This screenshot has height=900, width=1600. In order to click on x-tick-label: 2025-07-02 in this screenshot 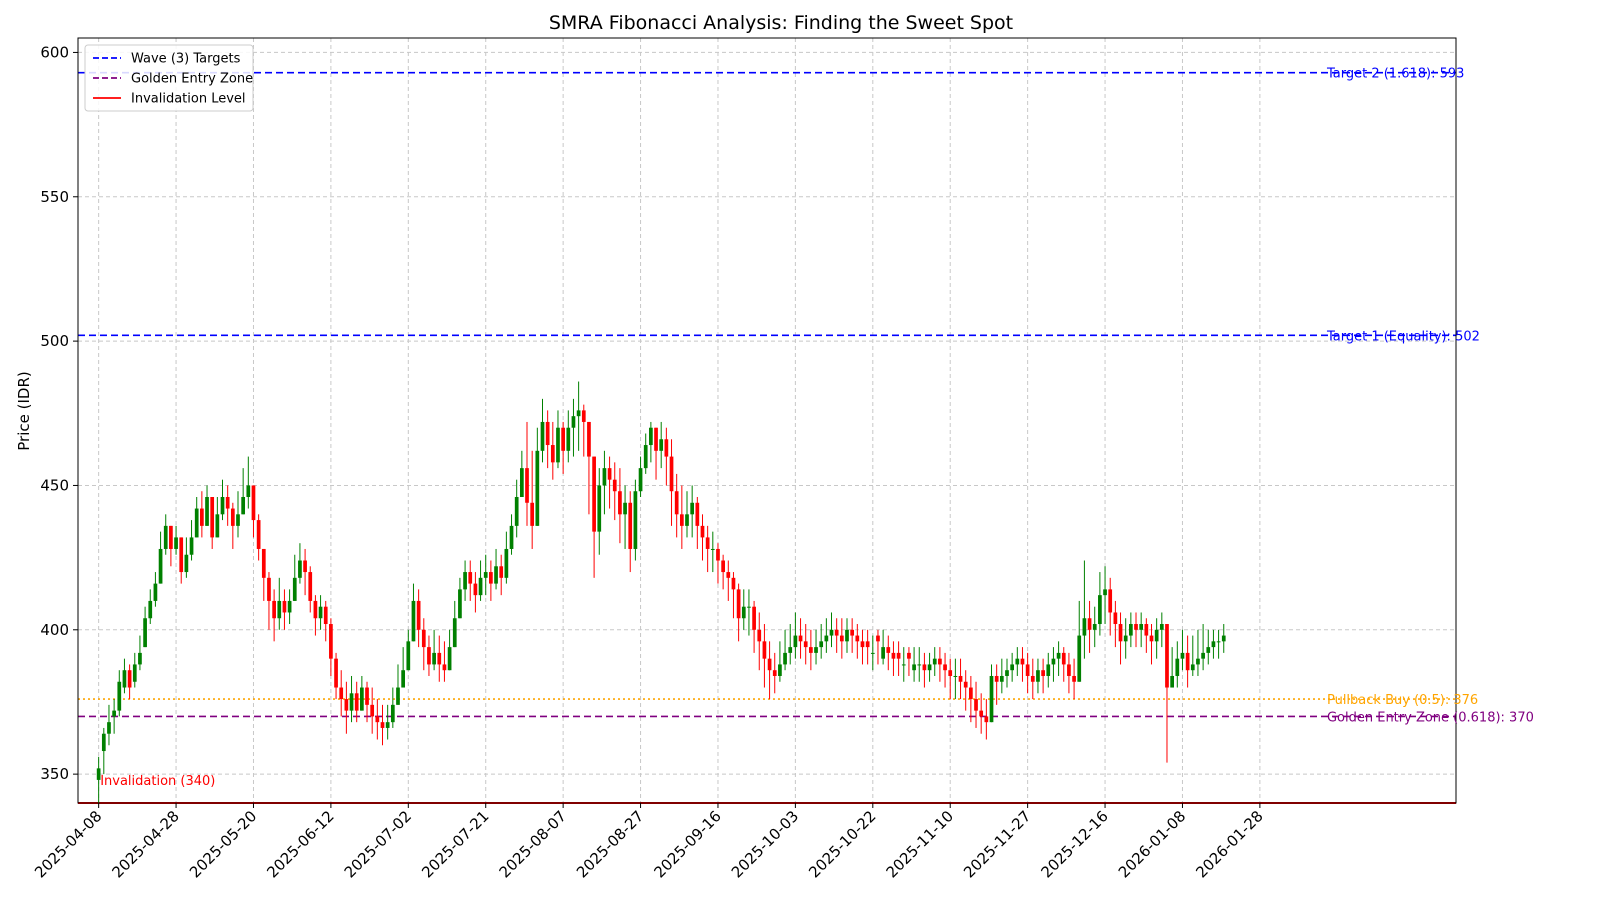, I will do `click(378, 844)`.